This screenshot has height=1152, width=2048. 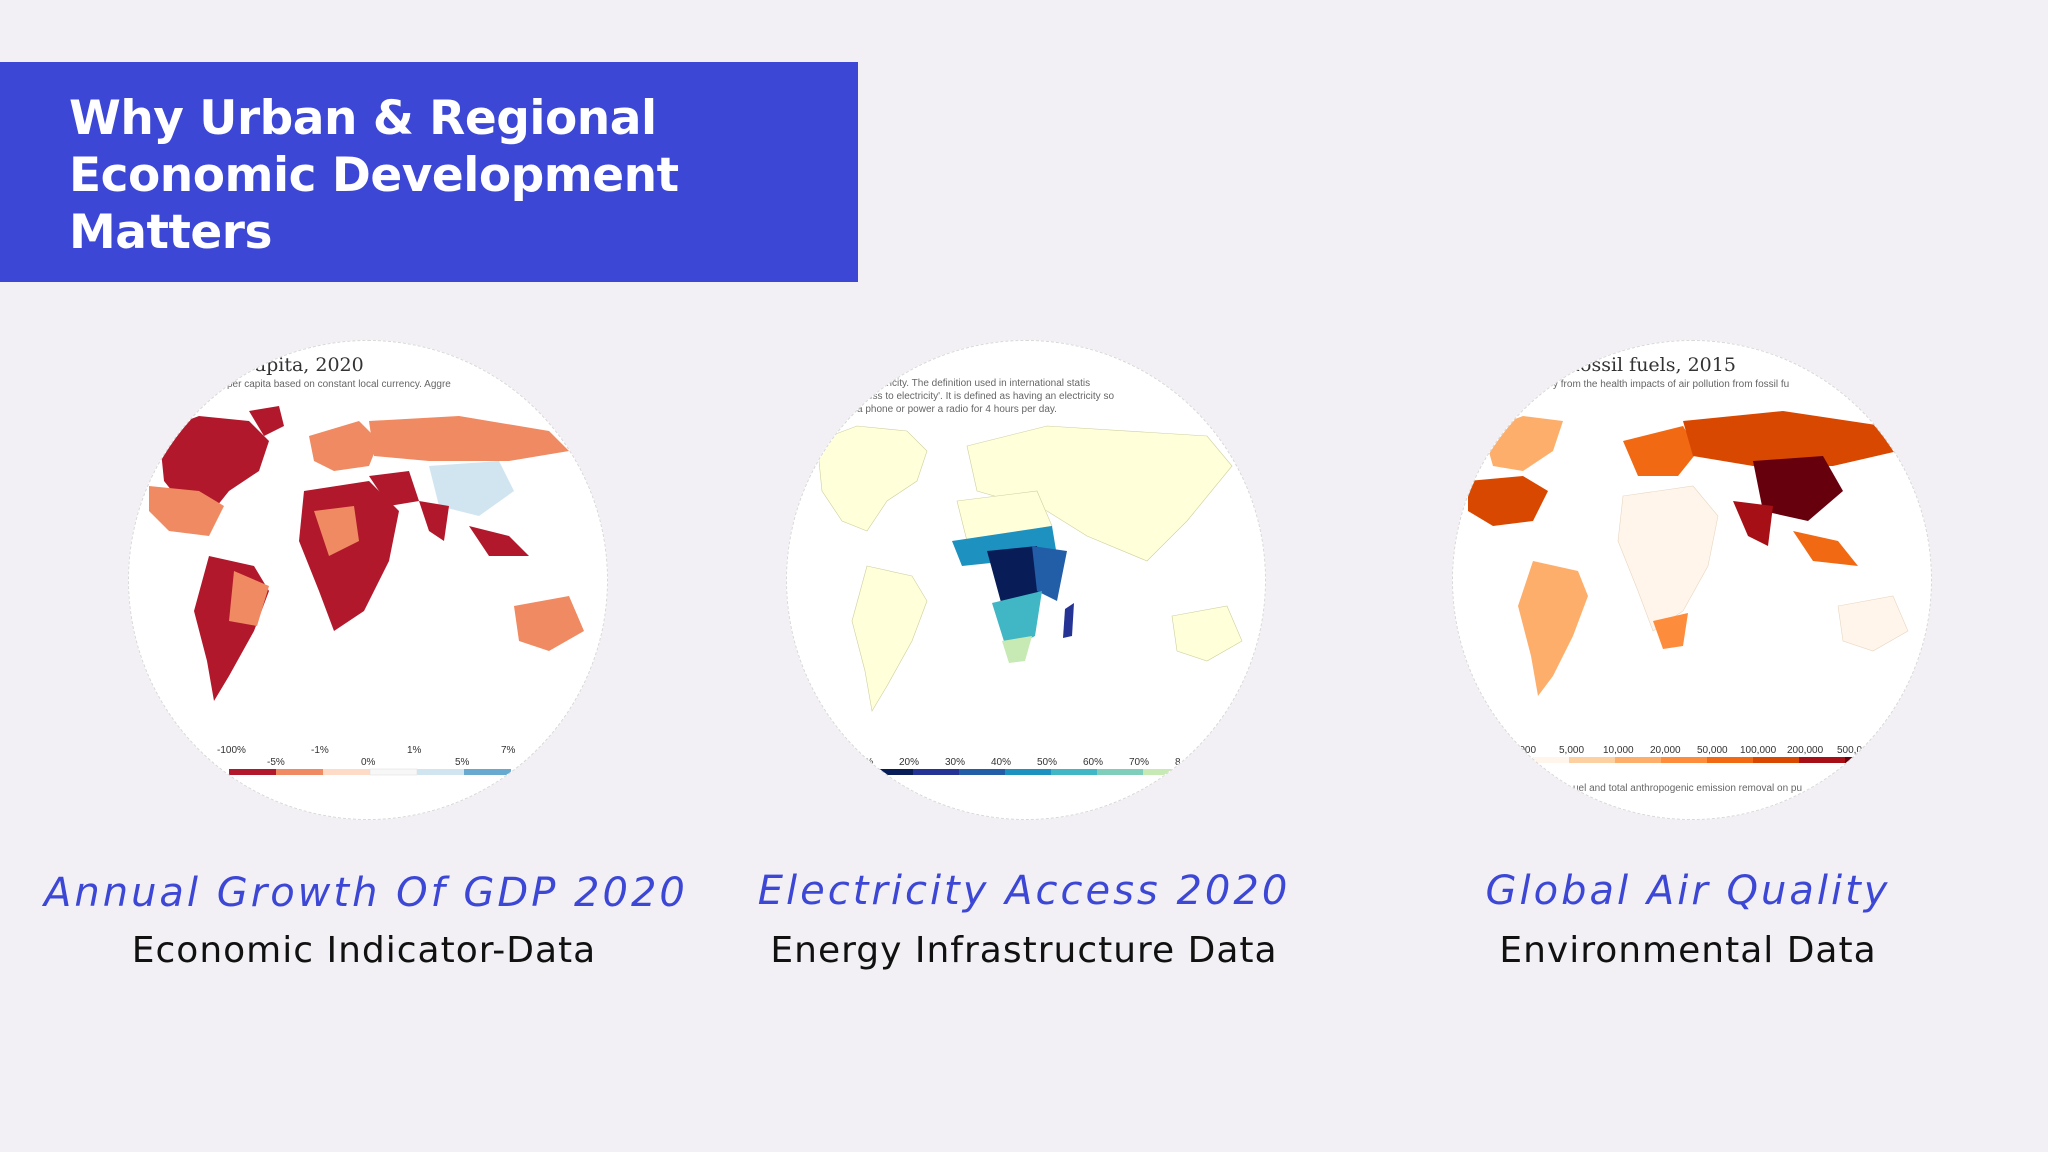 What do you see at coordinates (508, 750) in the screenshot?
I see `gdp-legend-upper-3: 7%` at bounding box center [508, 750].